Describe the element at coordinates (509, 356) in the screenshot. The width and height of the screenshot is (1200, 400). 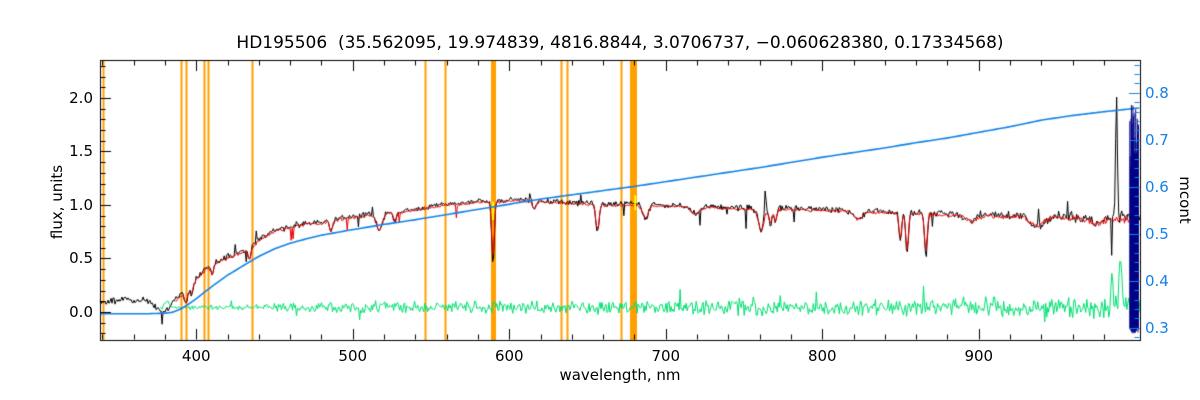
I see `x-tick-label: 600` at that location.